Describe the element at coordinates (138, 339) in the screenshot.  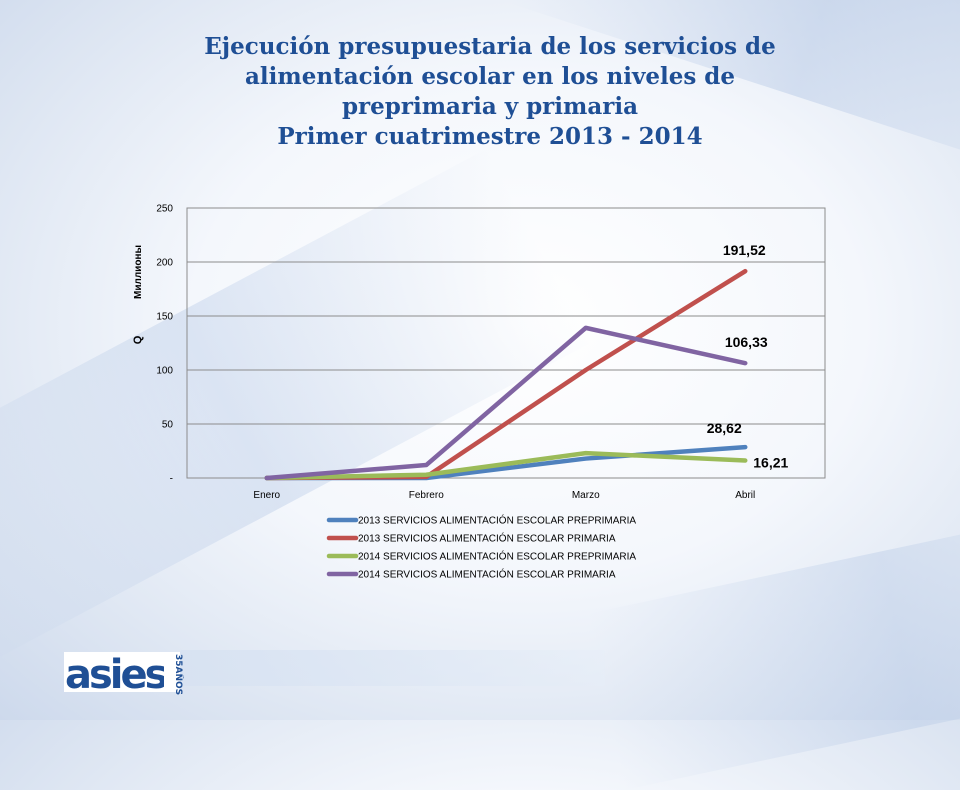
I see `y-axis-label: Q` at that location.